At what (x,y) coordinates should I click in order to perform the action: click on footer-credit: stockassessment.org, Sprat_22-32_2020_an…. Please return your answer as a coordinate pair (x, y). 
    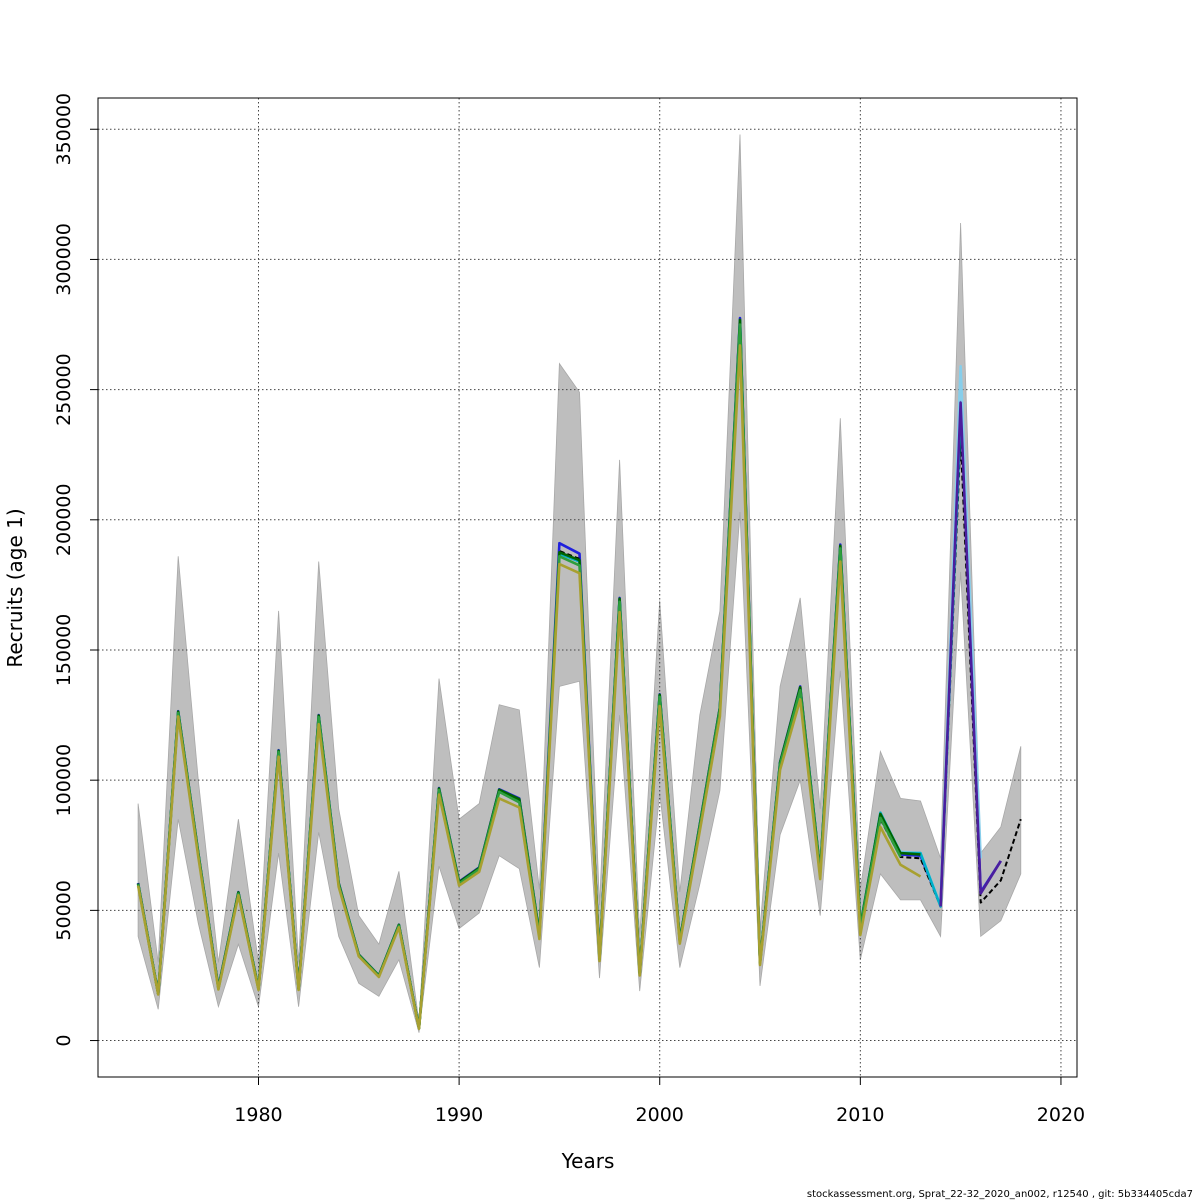
    Looking at the image, I should click on (1000, 1194).